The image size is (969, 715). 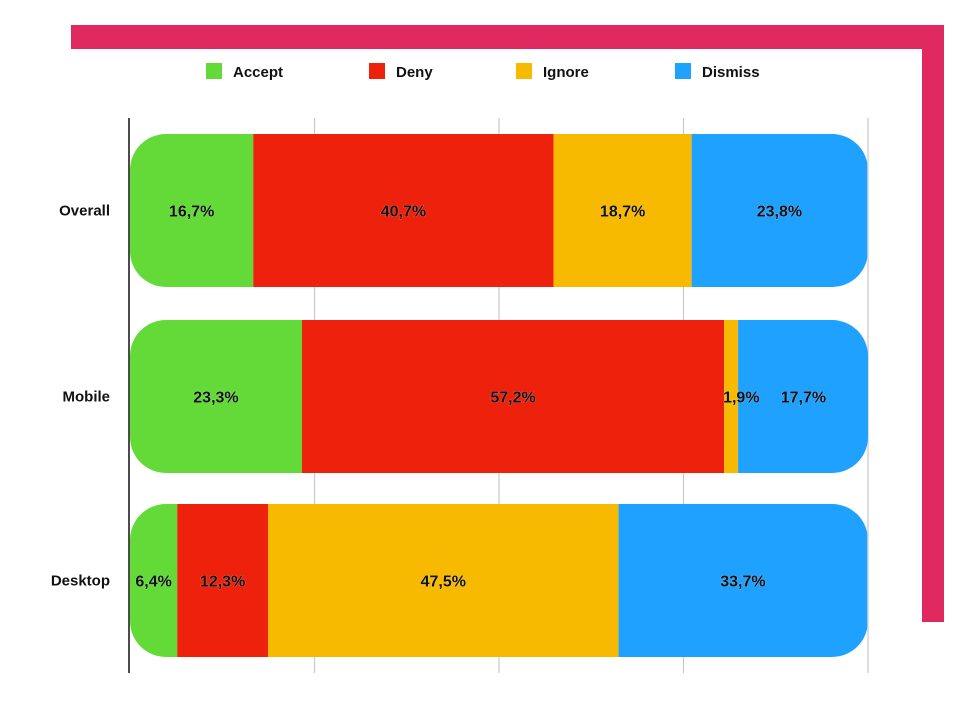 I want to click on data-label: 18,7%, so click(x=622, y=212).